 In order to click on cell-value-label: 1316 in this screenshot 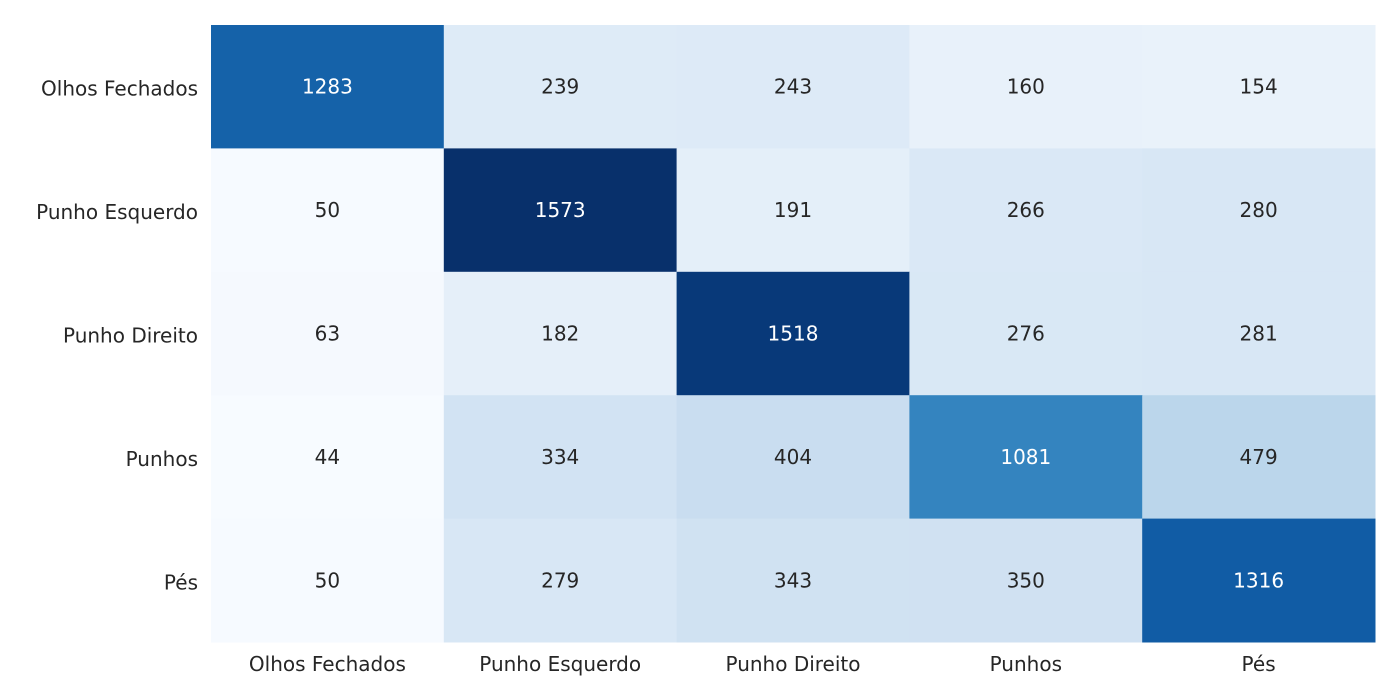, I will do `click(1258, 580)`.